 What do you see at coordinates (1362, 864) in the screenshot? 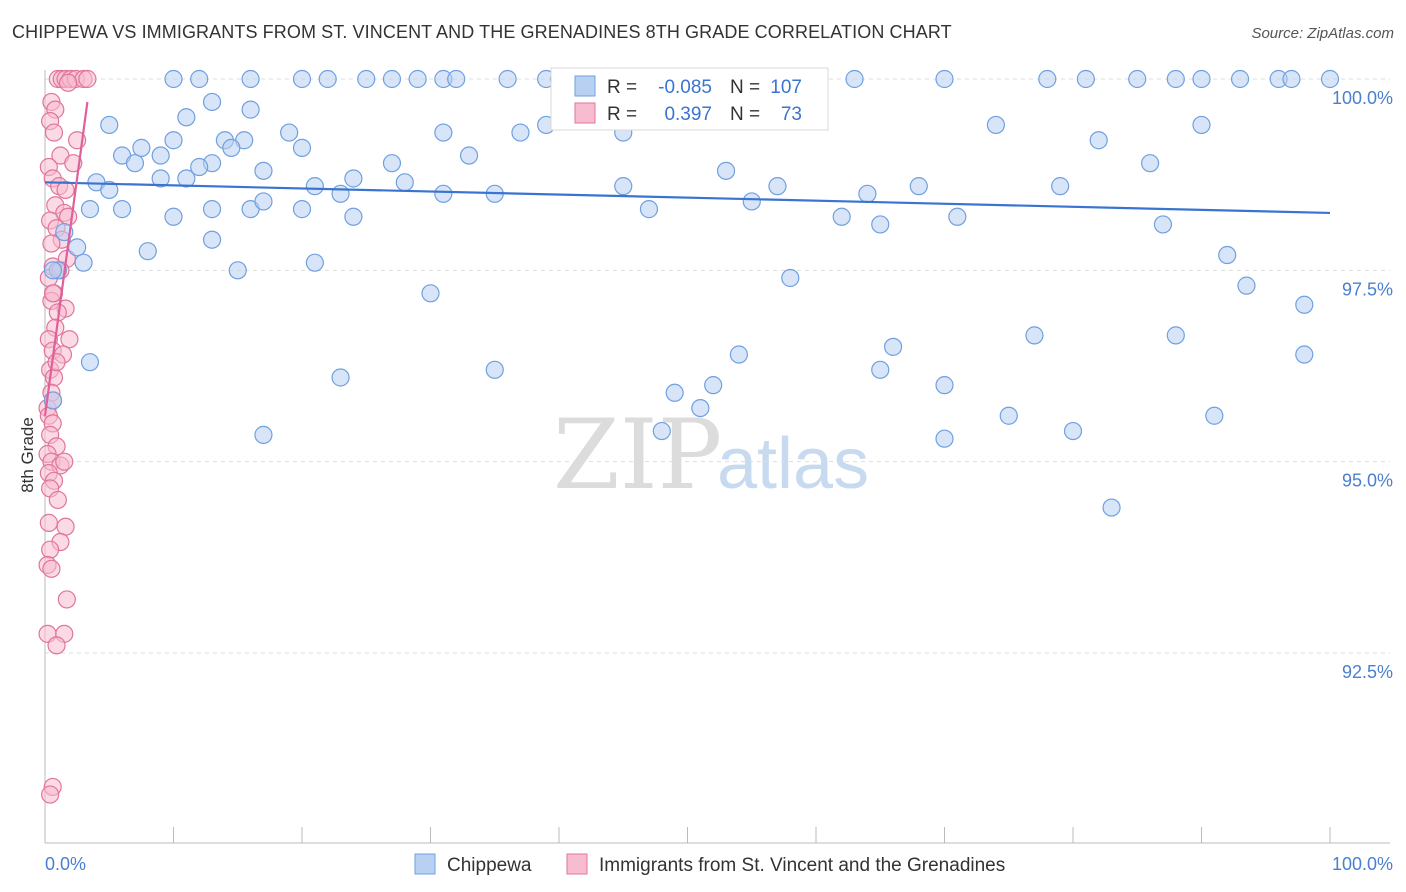
I see `x-tick-label: 100.0%` at bounding box center [1362, 864].